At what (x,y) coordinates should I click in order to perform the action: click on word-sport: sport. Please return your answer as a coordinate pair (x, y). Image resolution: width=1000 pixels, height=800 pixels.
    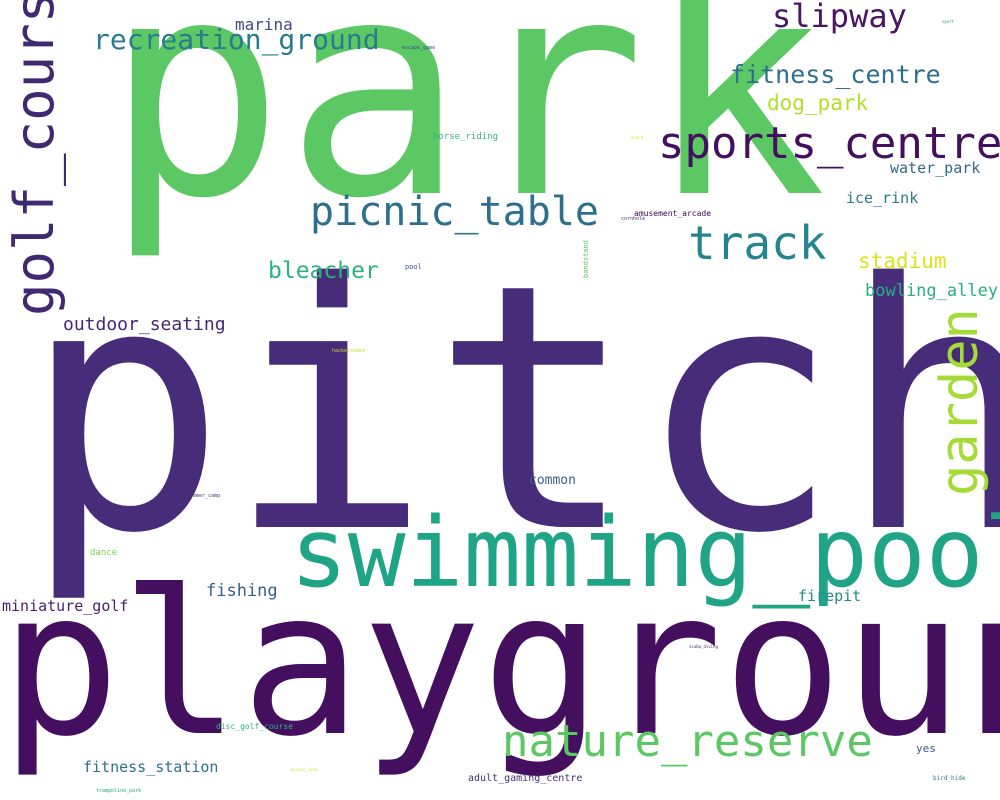
    Looking at the image, I should click on (948, 21).